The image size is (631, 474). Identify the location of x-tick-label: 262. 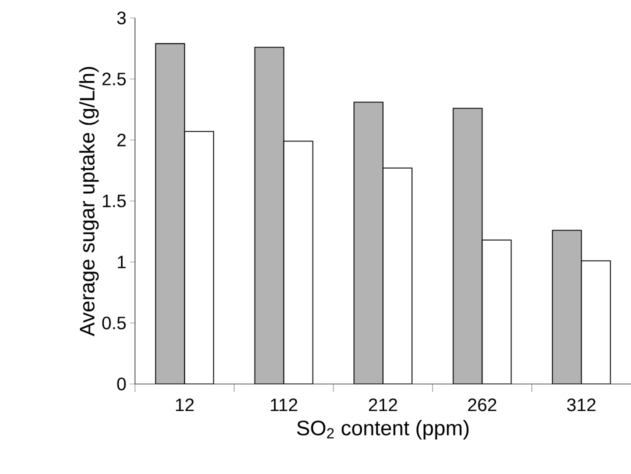
(482, 405).